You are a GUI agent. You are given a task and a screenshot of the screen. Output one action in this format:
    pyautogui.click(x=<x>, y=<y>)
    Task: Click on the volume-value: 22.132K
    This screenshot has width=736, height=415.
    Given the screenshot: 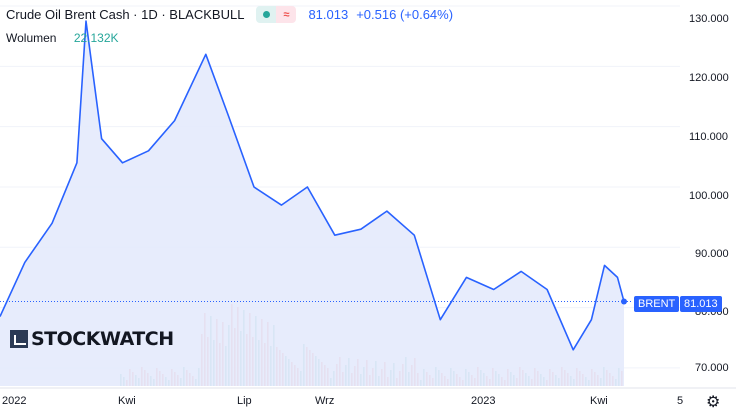 What is the action you would take?
    pyautogui.click(x=96, y=38)
    